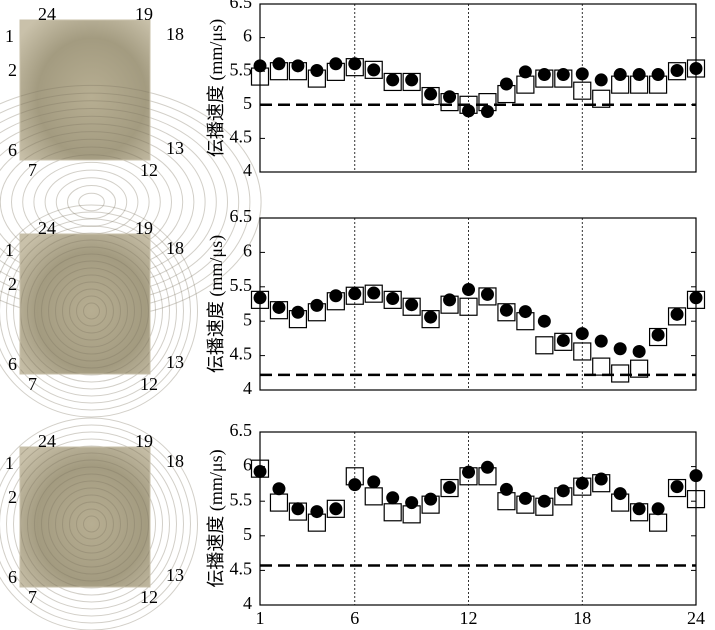 This screenshot has width=715, height=630. I want to click on y-tick-label: 5.5, so click(241, 285).